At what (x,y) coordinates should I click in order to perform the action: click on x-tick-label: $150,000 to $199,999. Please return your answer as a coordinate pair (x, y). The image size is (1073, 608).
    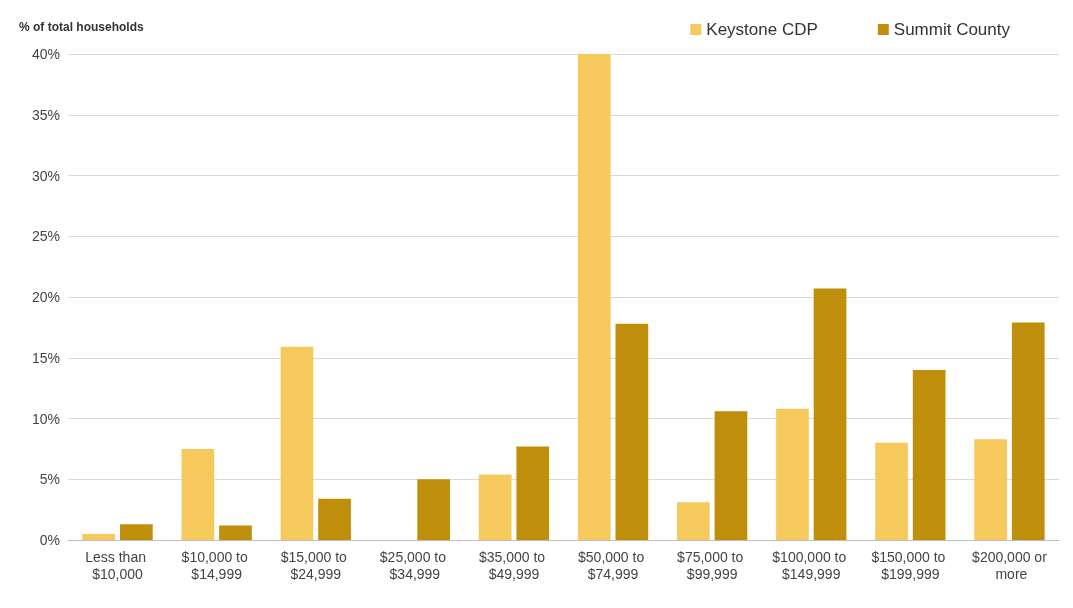
    Looking at the image, I should click on (910, 565).